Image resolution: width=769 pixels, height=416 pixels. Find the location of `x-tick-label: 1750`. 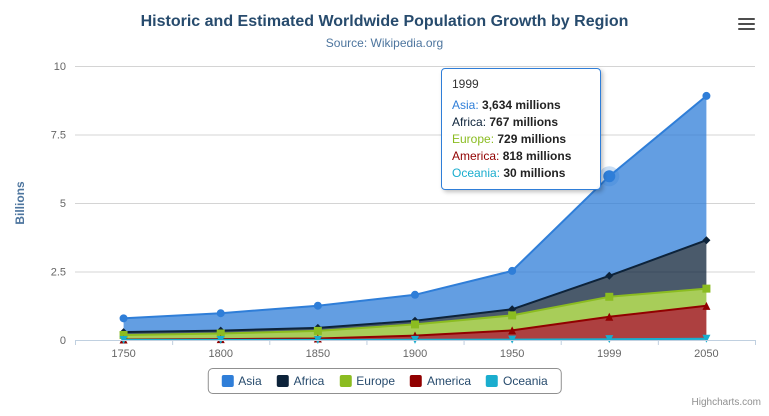

x-tick-label: 1750 is located at coordinates (123, 354).